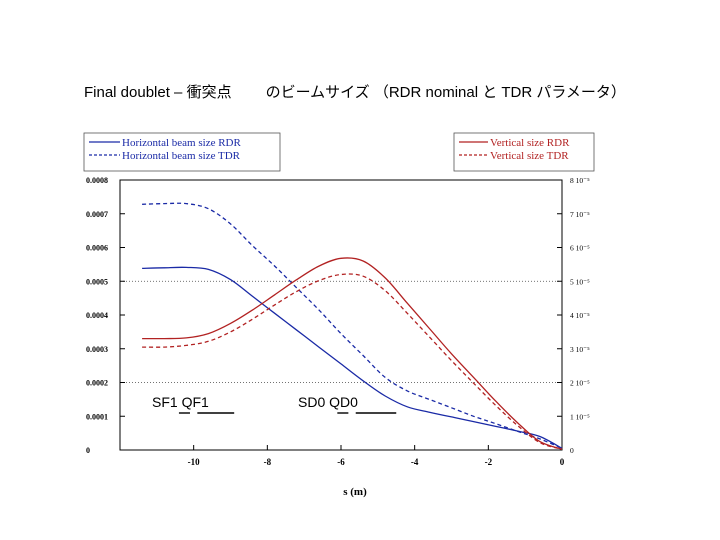  I want to click on legend-vertical-box, so click(524, 152).